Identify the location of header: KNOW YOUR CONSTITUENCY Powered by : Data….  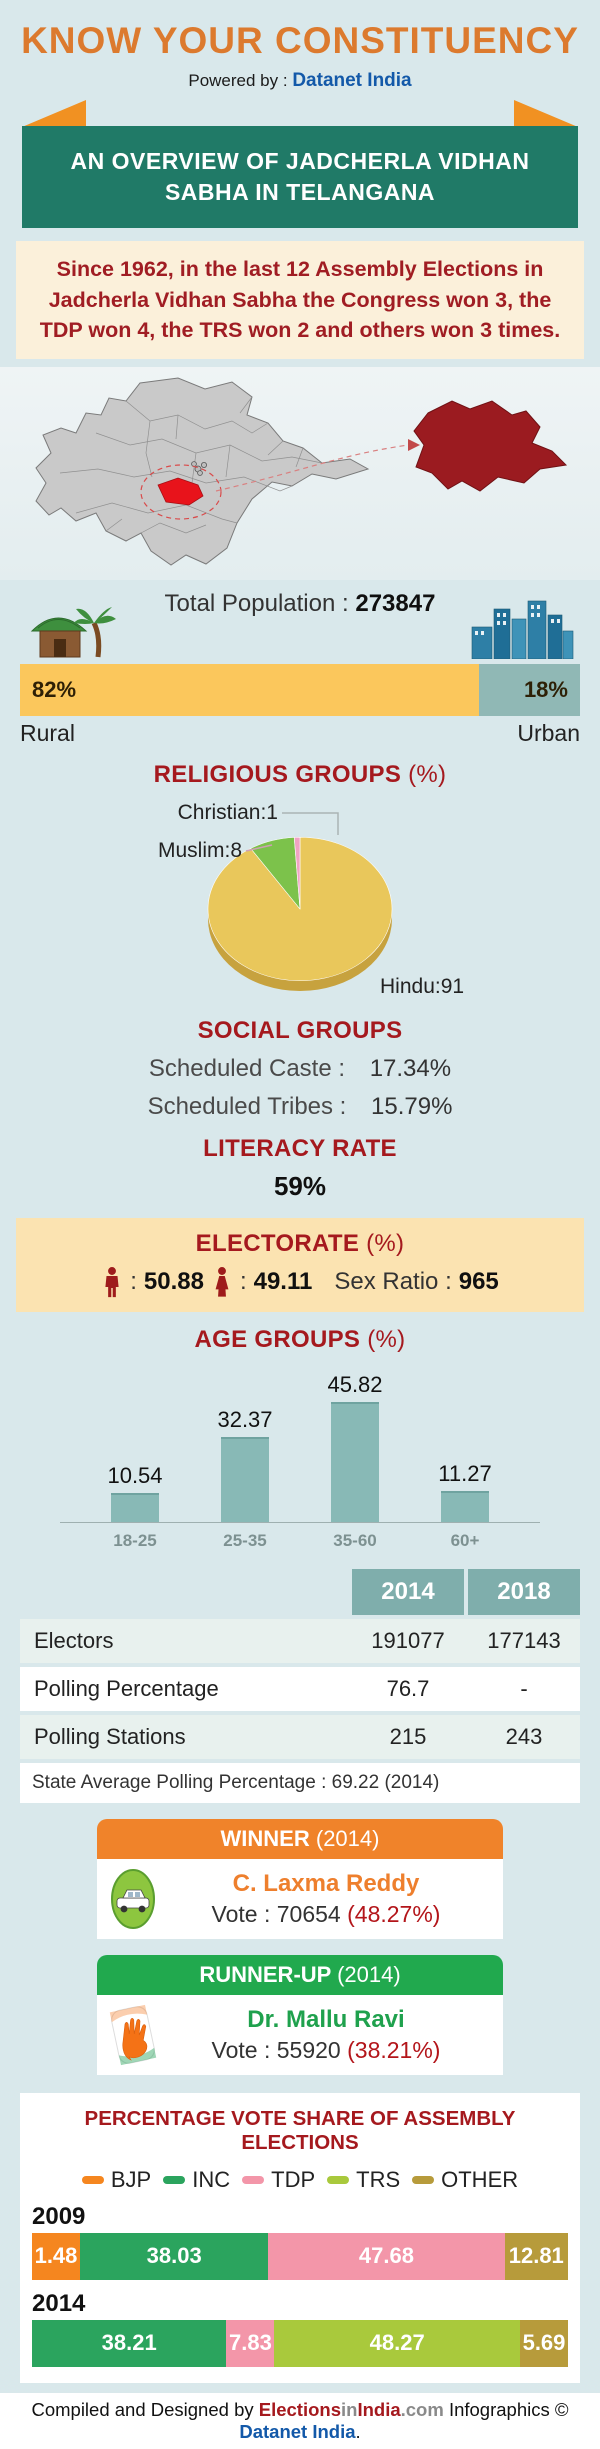
(300, 46).